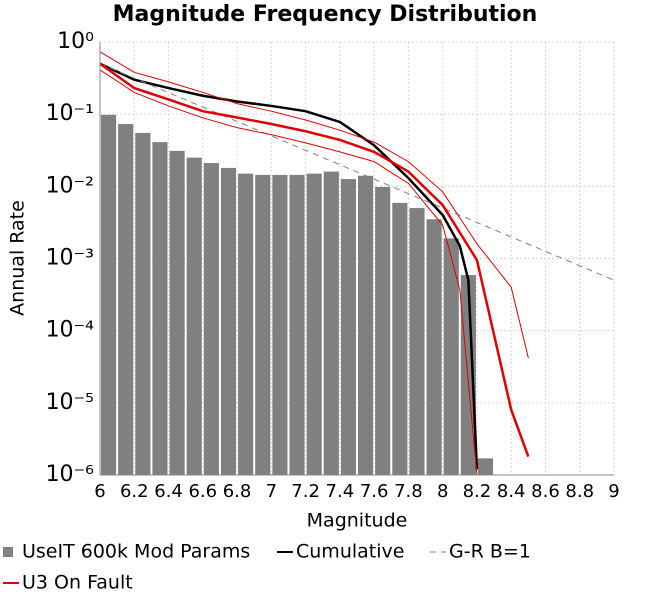  What do you see at coordinates (70, 258) in the screenshot?
I see `y-tick-label: 10⁻³` at bounding box center [70, 258].